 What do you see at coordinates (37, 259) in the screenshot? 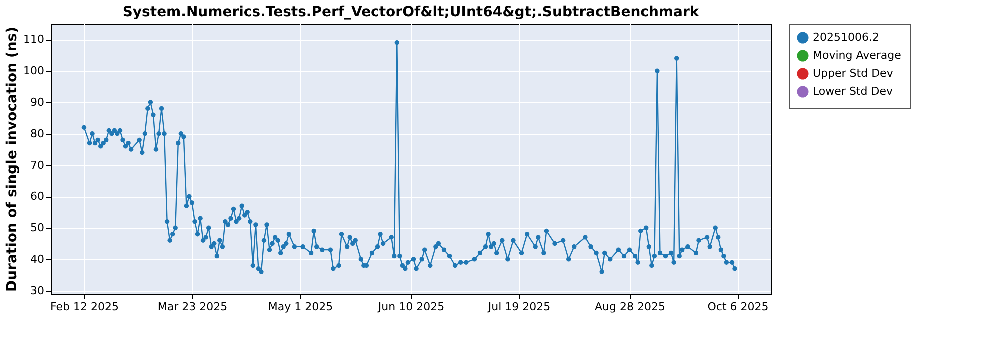
I see `y-tick-label: 40` at bounding box center [37, 259].